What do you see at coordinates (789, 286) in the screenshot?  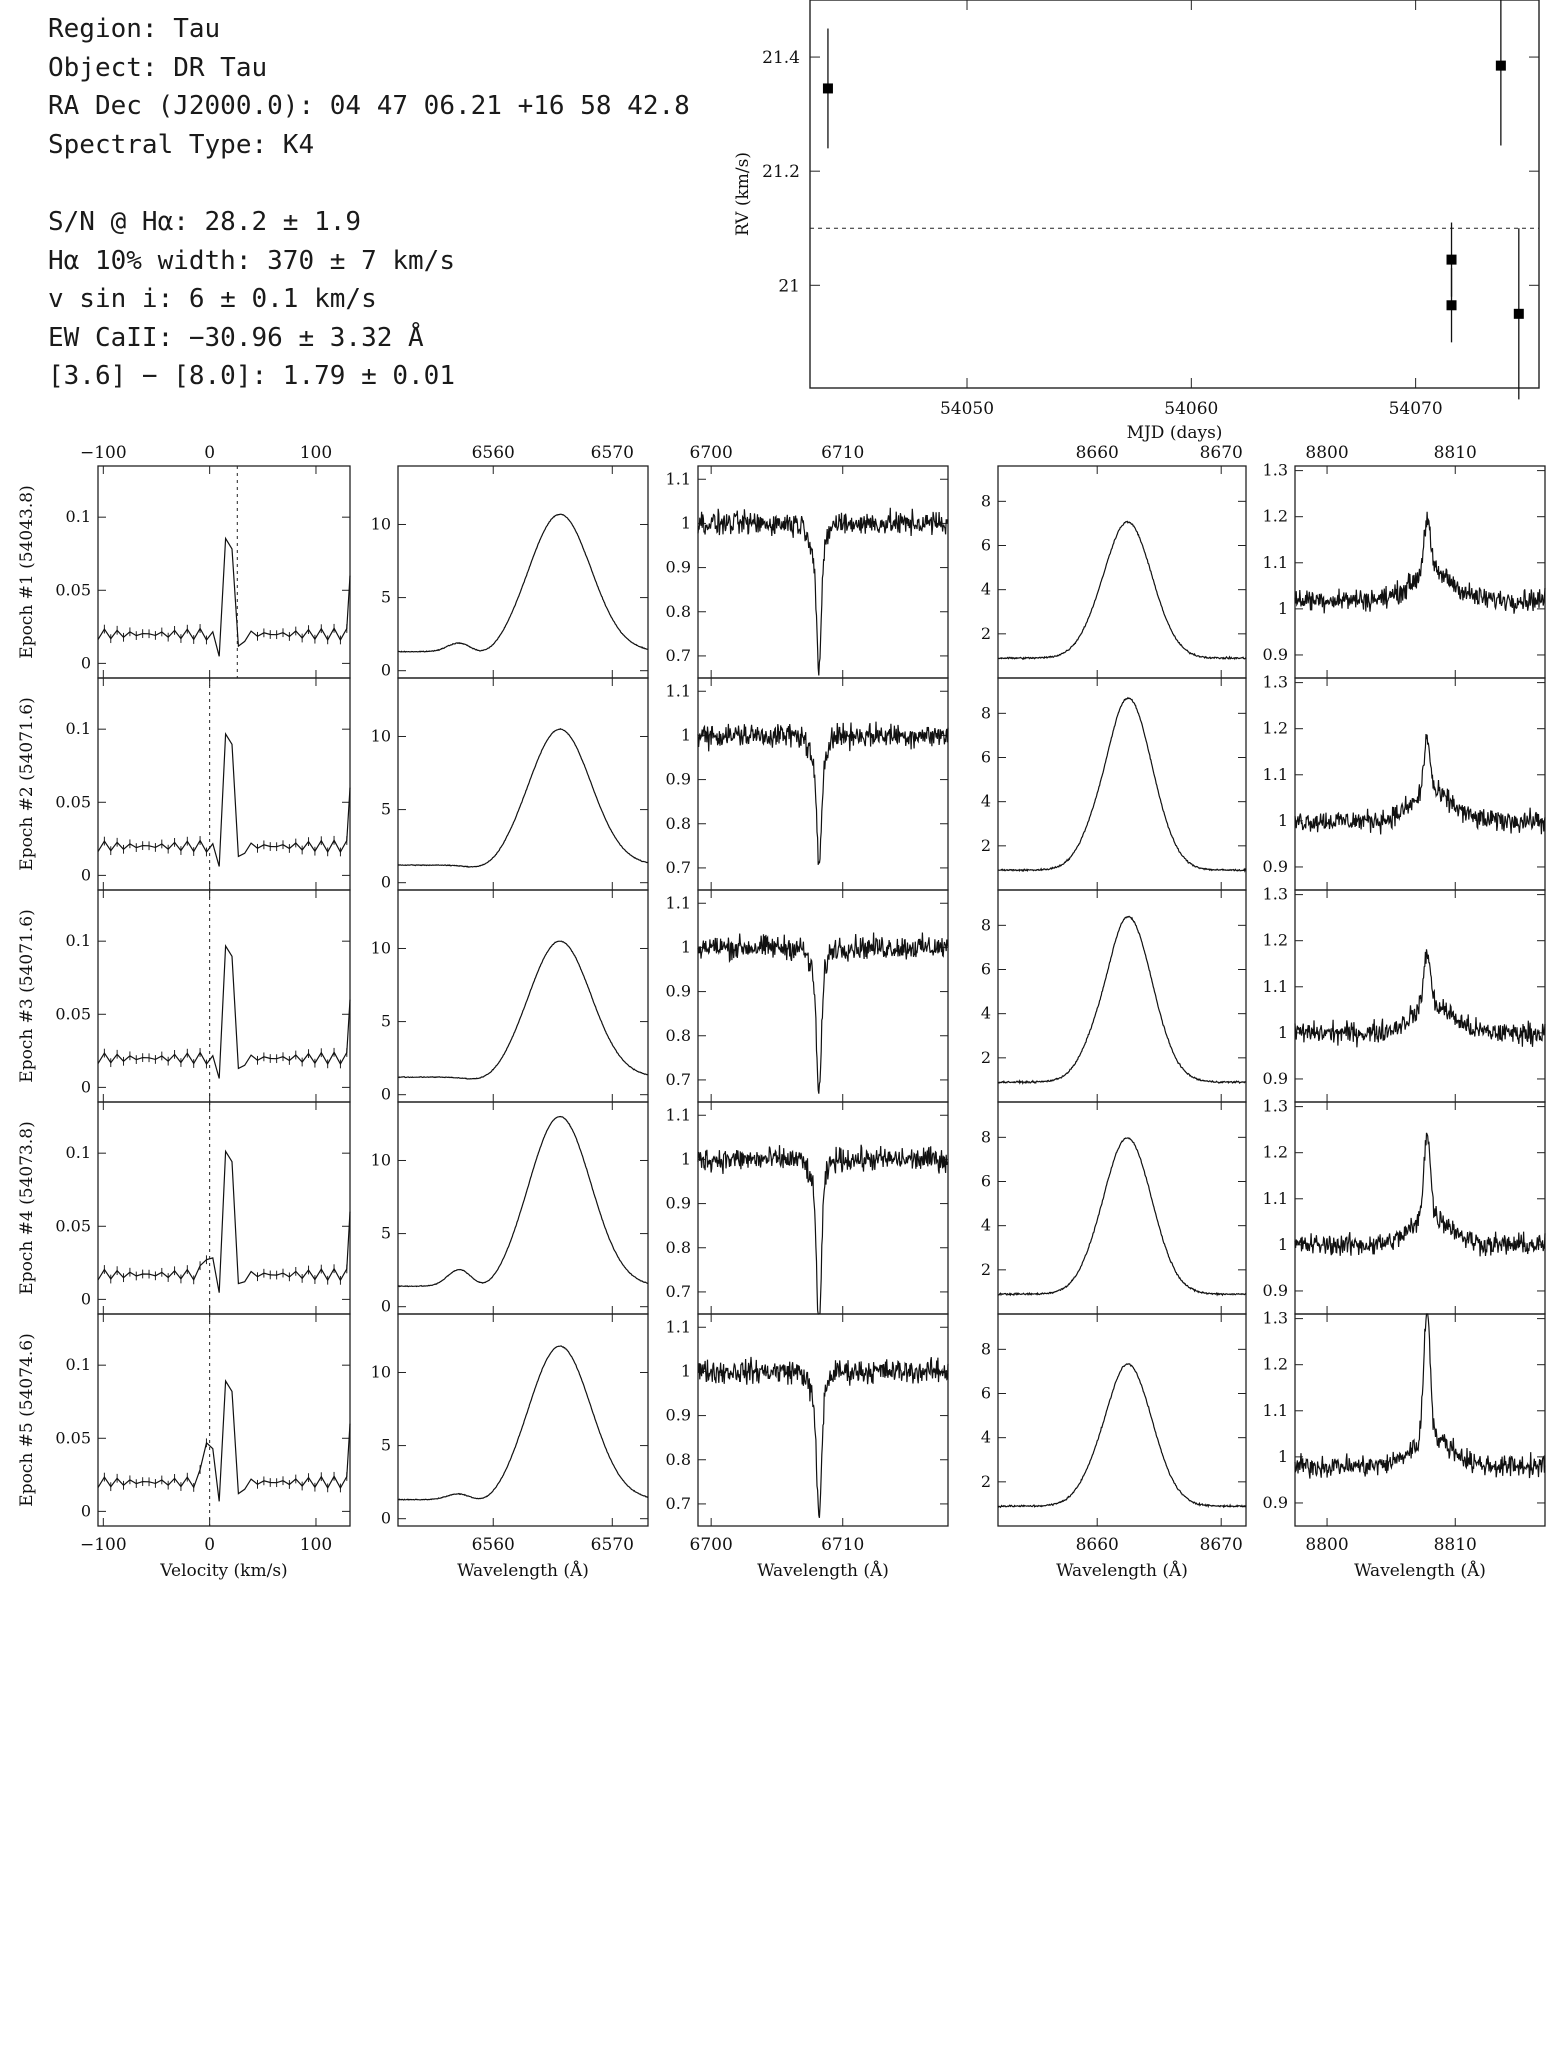 I see `rv-ytick-label: 21` at bounding box center [789, 286].